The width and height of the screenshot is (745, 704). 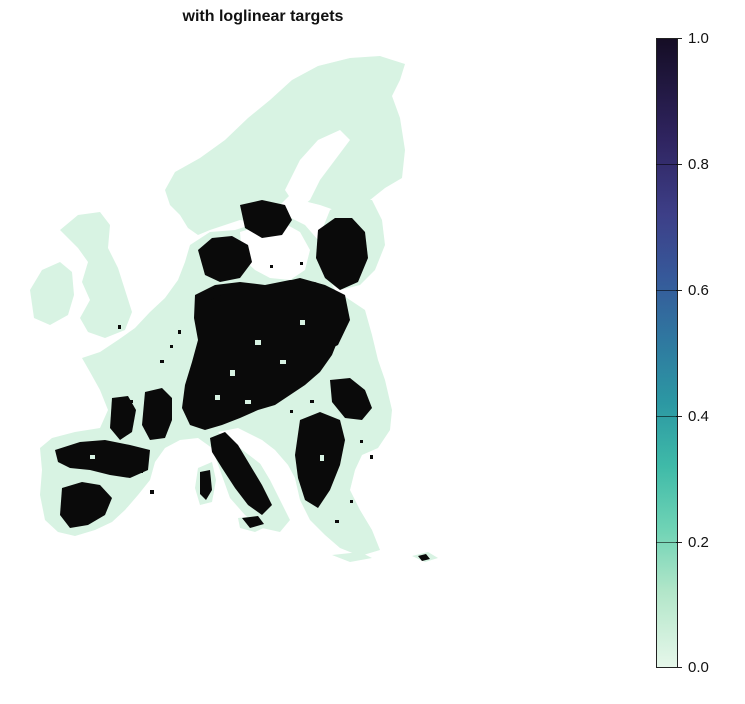 What do you see at coordinates (157, 414) in the screenshot?
I see `france-east-cluster` at bounding box center [157, 414].